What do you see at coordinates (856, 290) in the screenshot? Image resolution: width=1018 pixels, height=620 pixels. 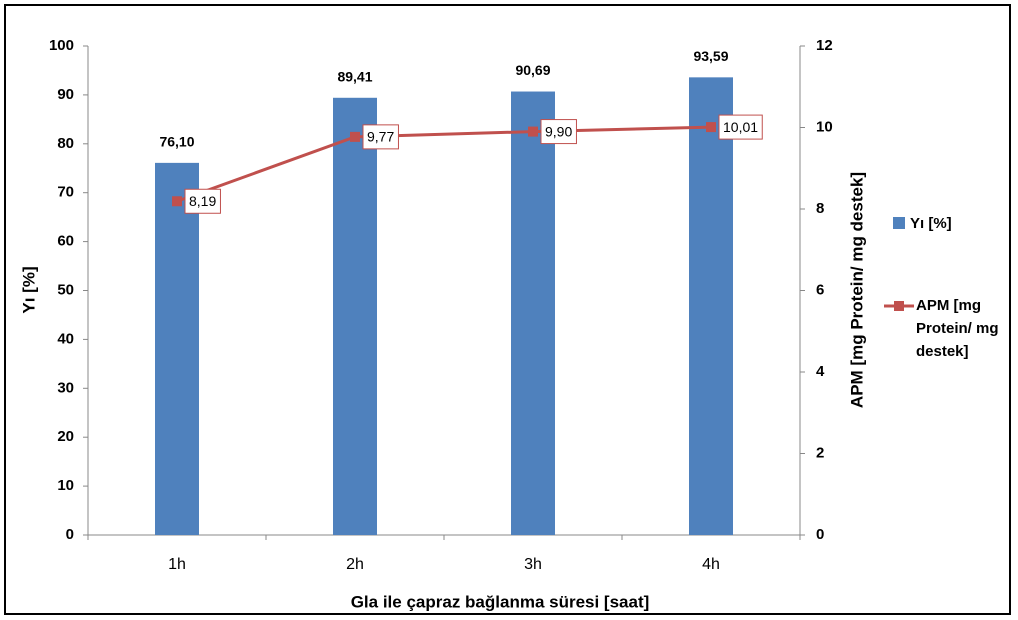 I see `y2-axis-title: APM [mg Protein/ mg destek]` at bounding box center [856, 290].